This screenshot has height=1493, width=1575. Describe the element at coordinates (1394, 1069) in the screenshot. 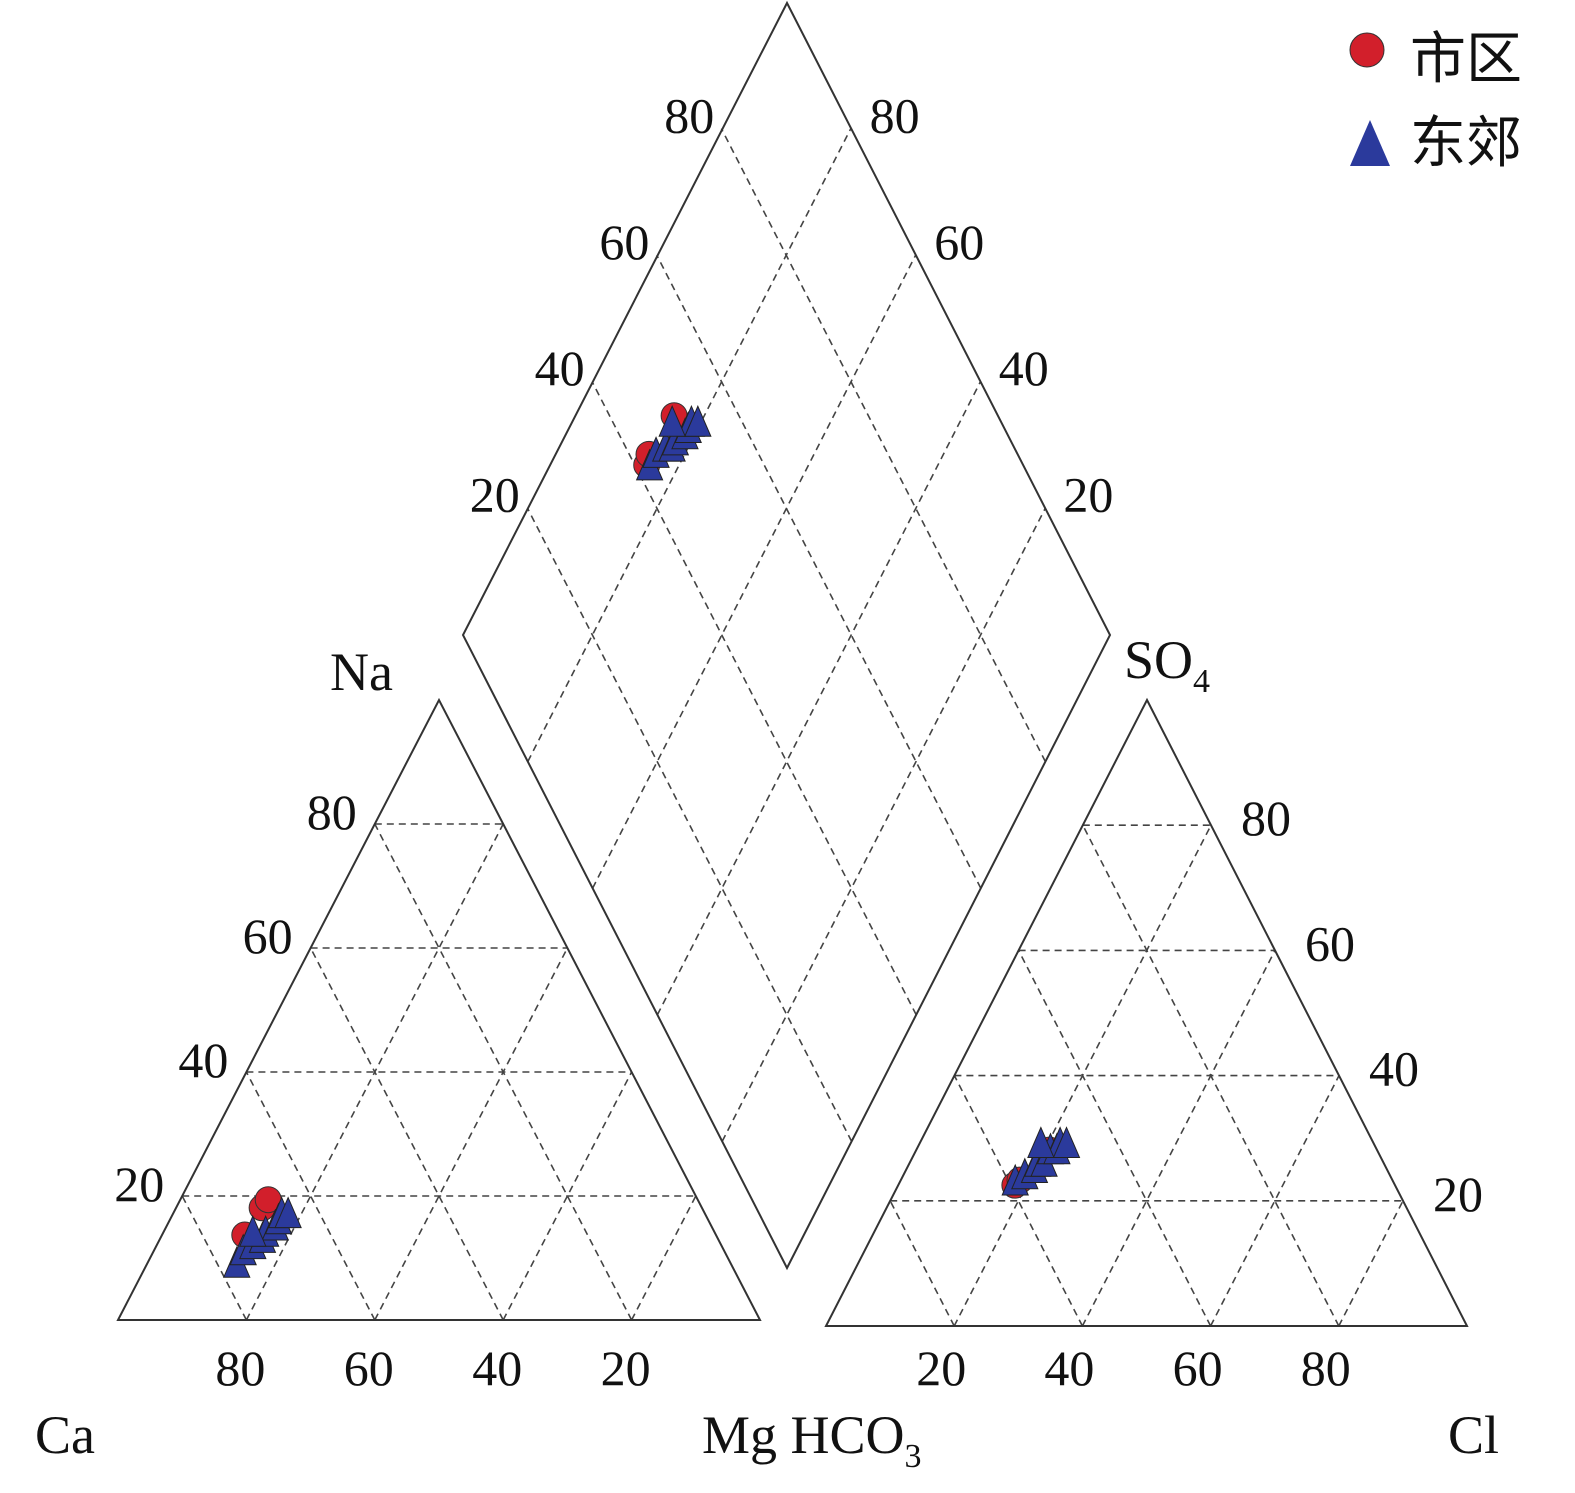

I see `anion-right-tick: 40` at that location.